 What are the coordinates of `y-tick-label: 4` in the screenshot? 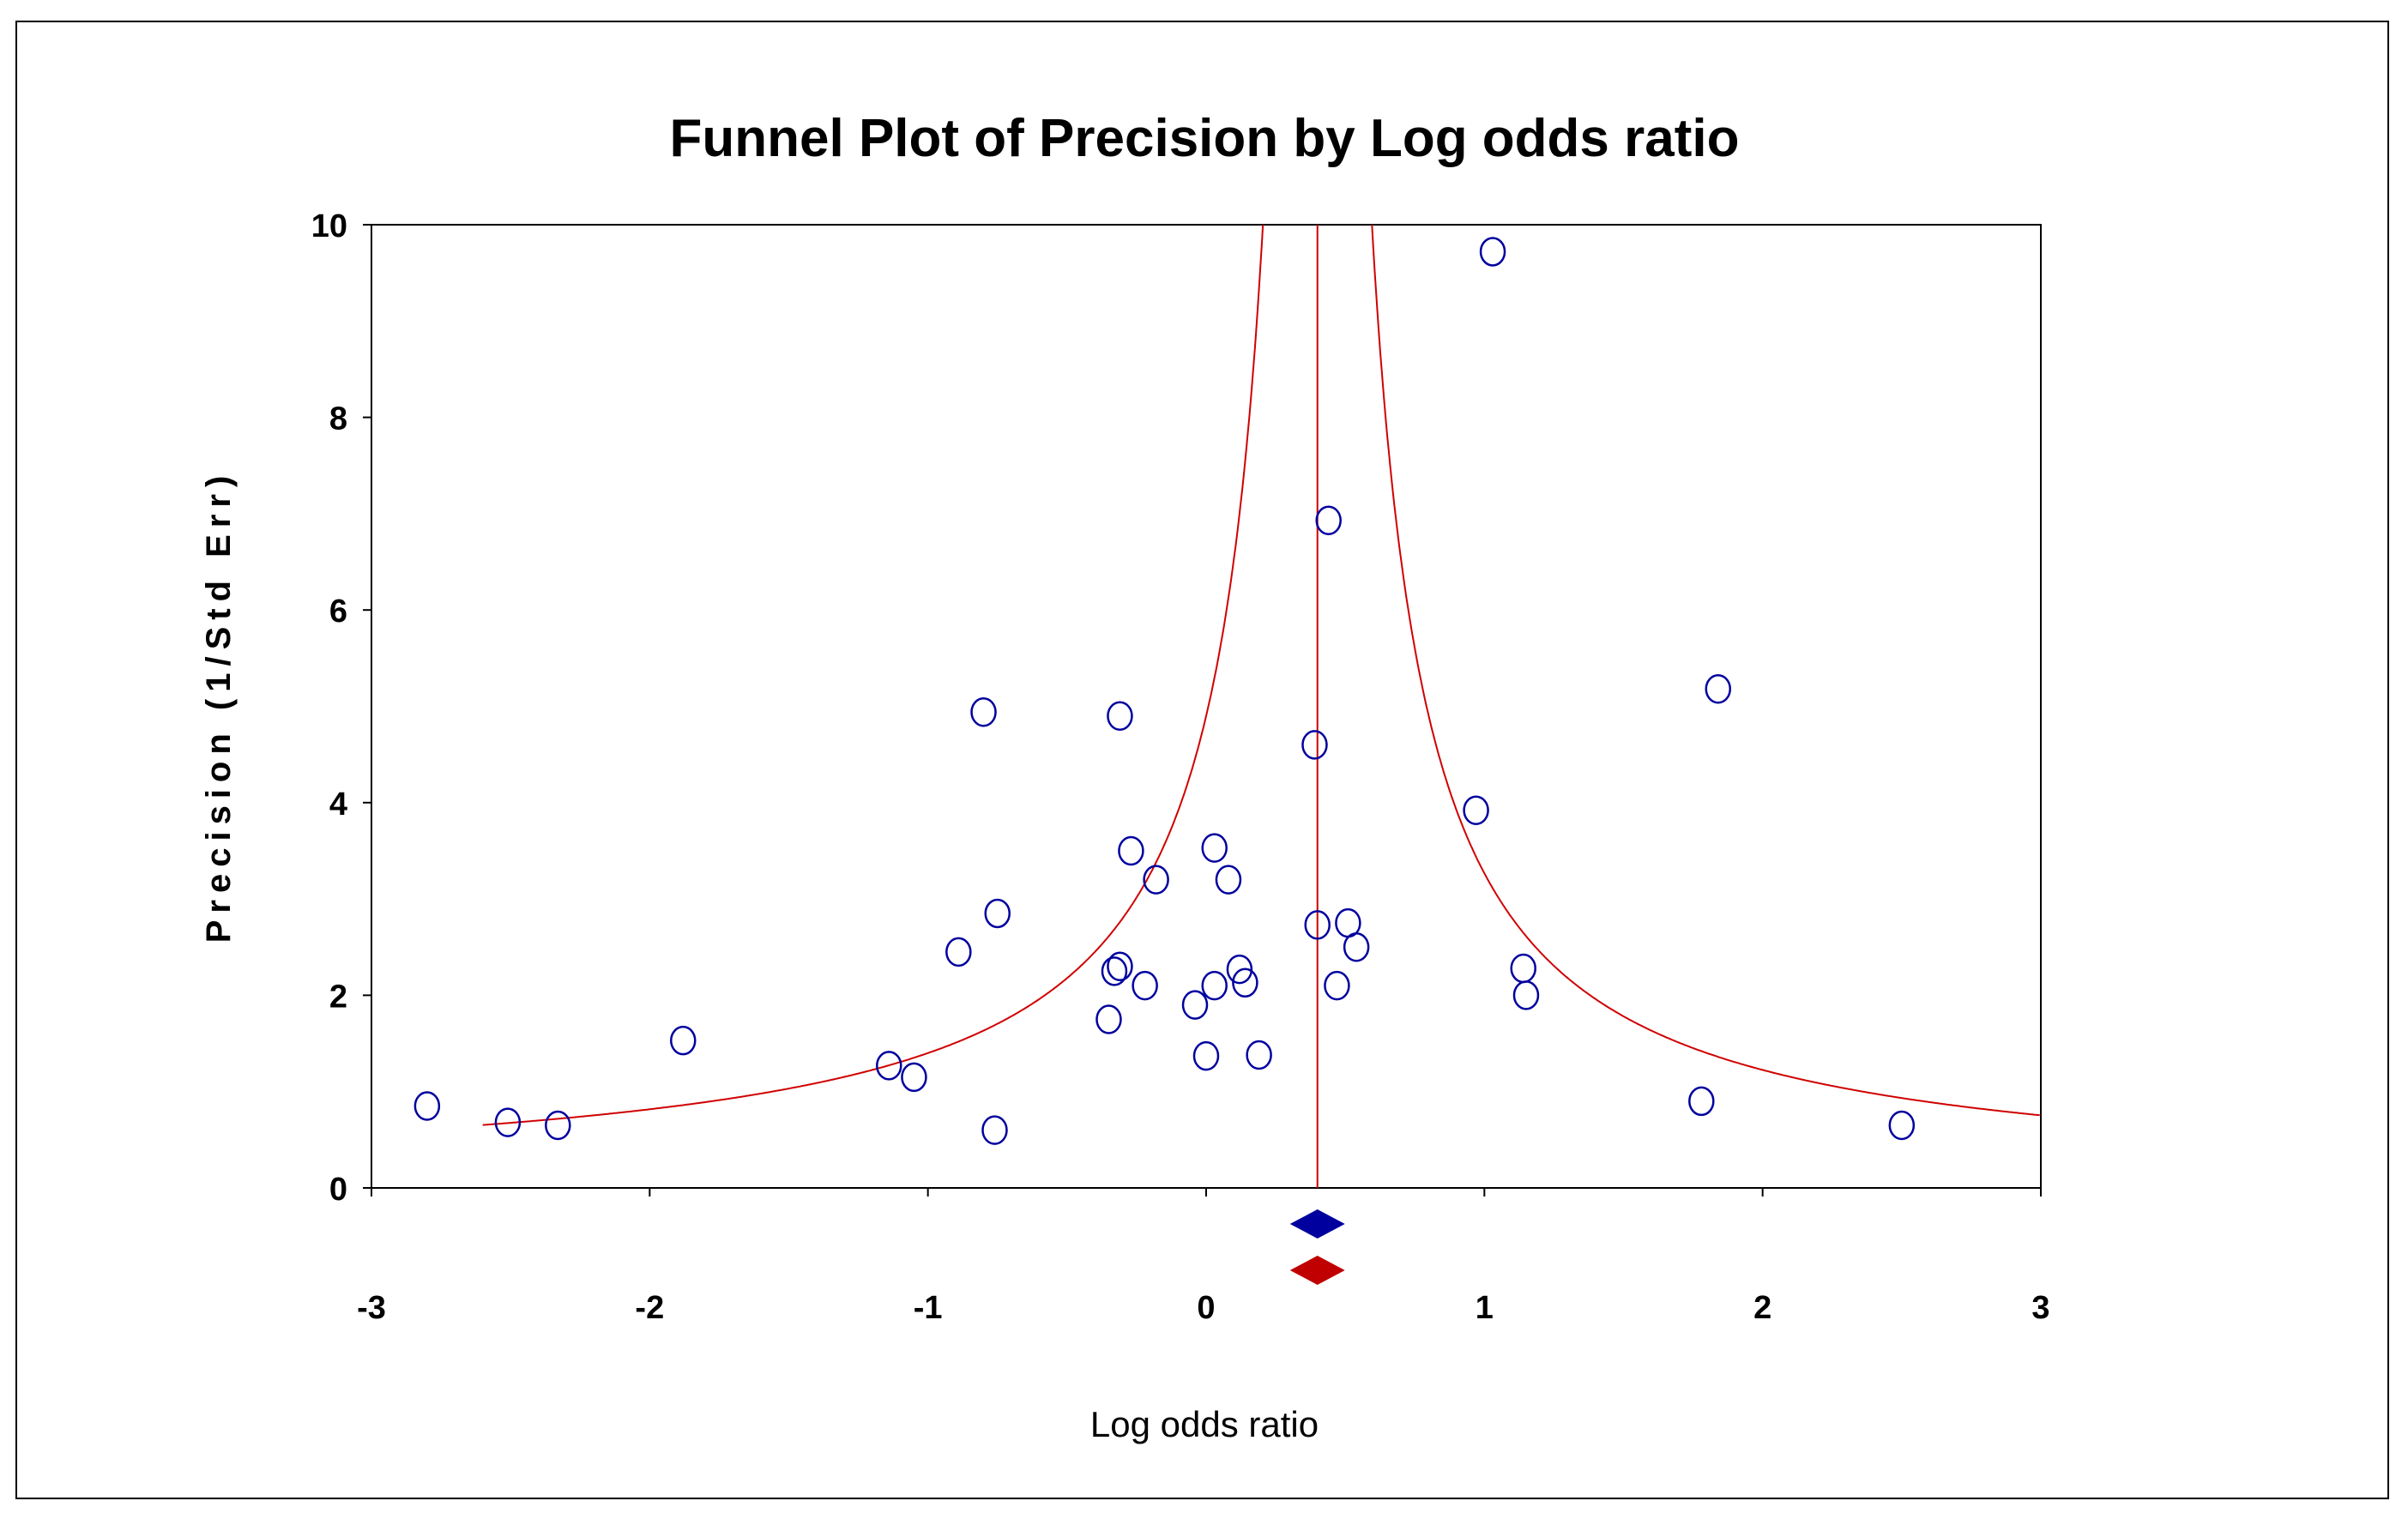 It's located at (338, 805).